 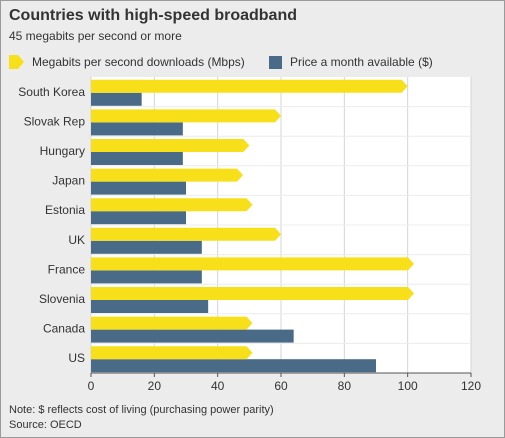 I want to click on legend-label-mbps: Megabits per second downloads (Mbps), so click(x=138, y=62).